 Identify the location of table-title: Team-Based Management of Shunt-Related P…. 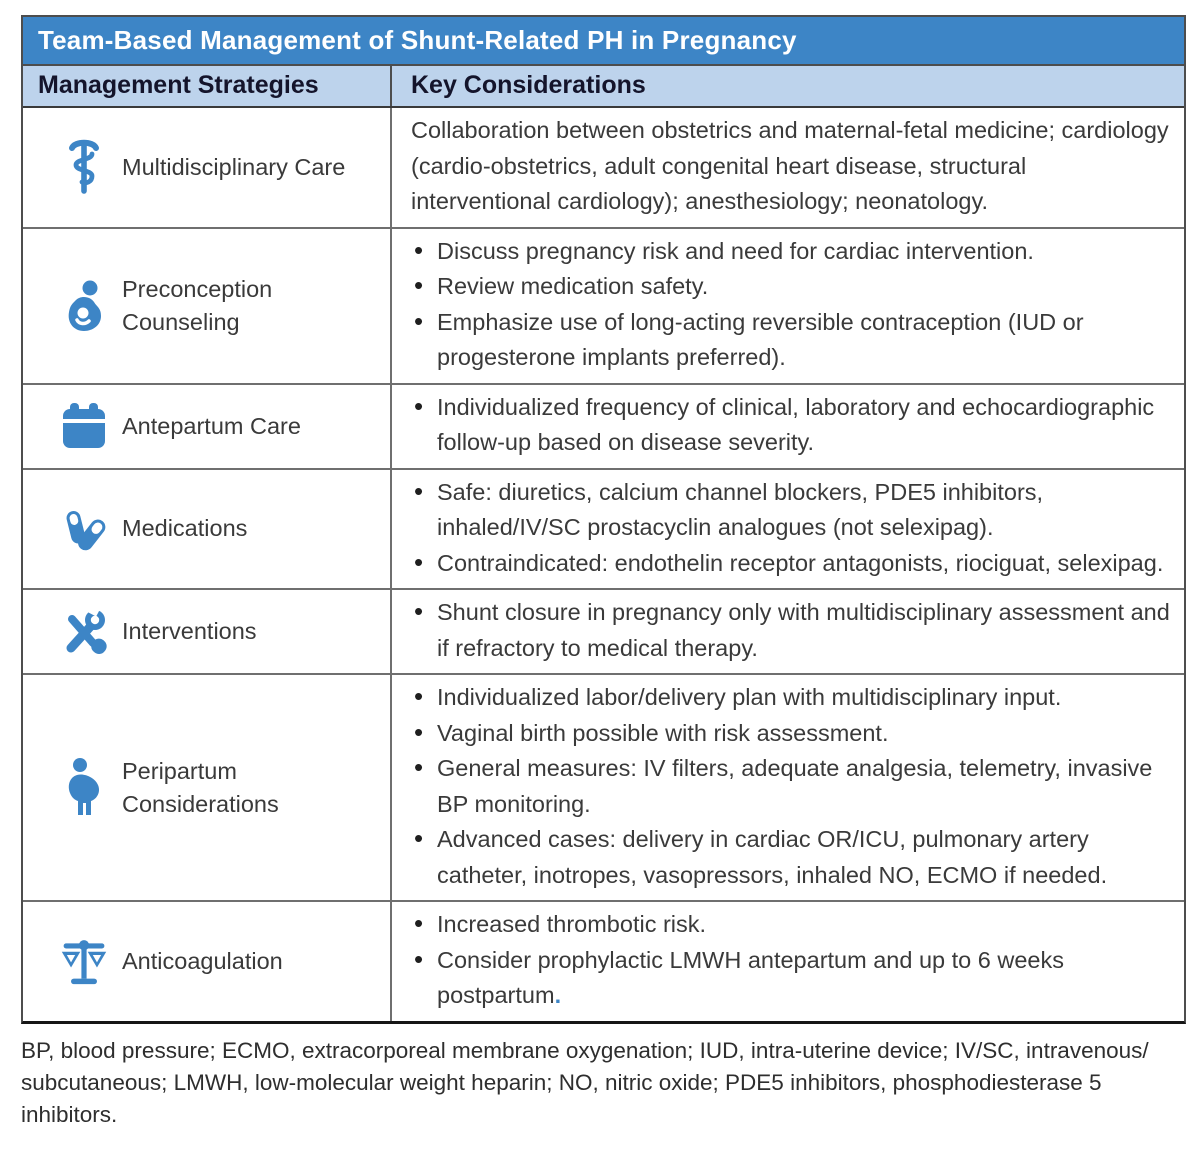
(603, 40).